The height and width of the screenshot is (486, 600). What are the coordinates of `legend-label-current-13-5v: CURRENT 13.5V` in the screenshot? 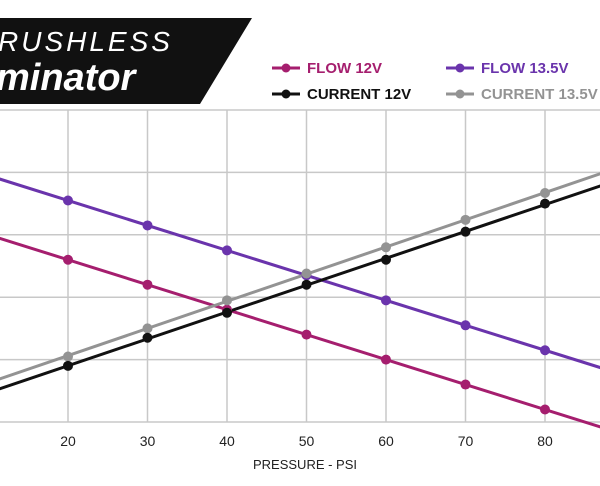 It's located at (539, 94).